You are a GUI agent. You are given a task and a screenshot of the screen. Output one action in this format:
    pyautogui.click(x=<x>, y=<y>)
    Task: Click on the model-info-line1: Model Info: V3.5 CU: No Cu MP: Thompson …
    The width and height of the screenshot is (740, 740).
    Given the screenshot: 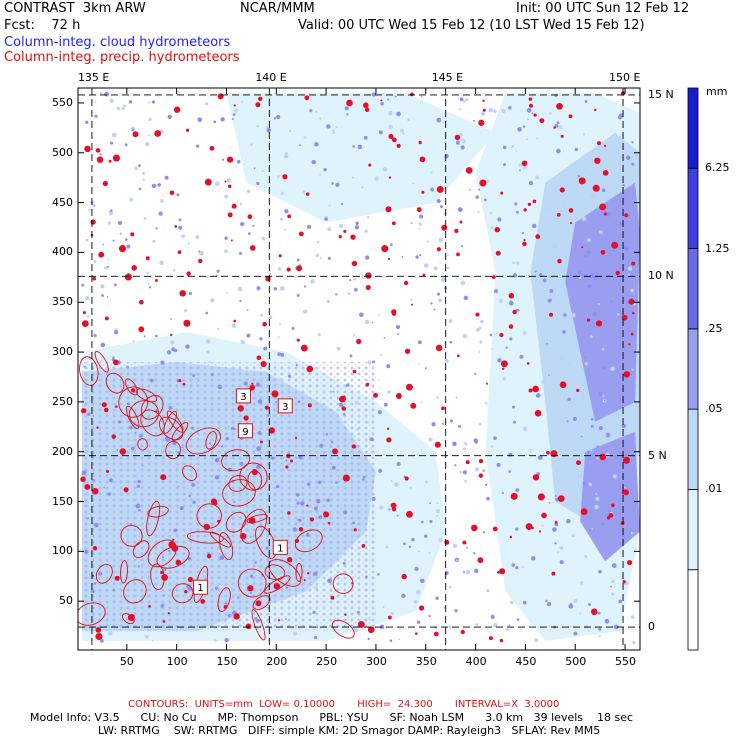 What is the action you would take?
    pyautogui.click(x=332, y=717)
    